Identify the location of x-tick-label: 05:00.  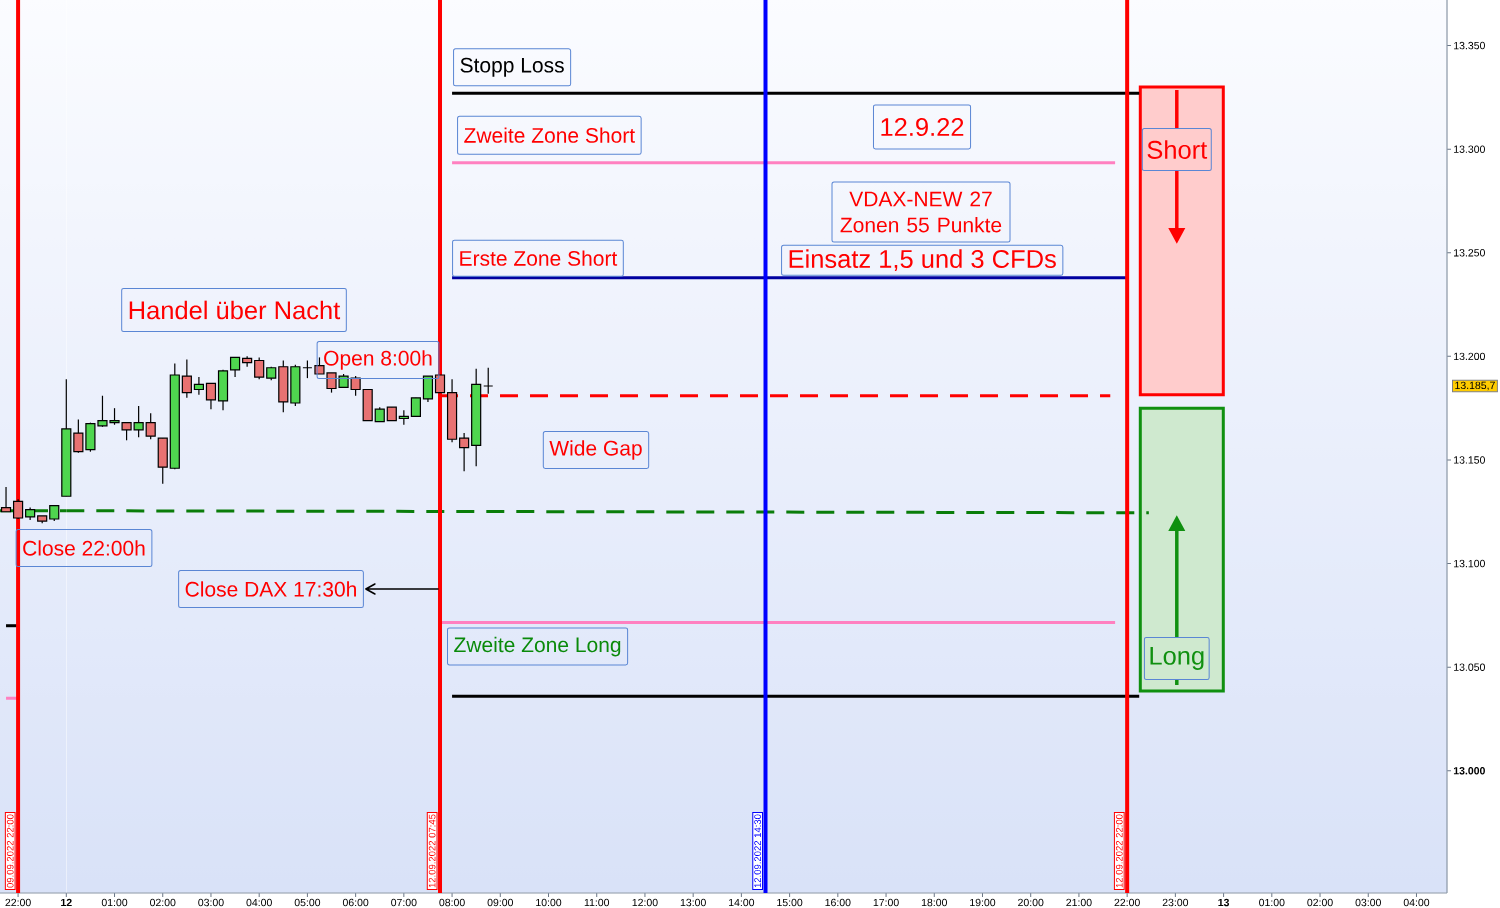
(307, 902).